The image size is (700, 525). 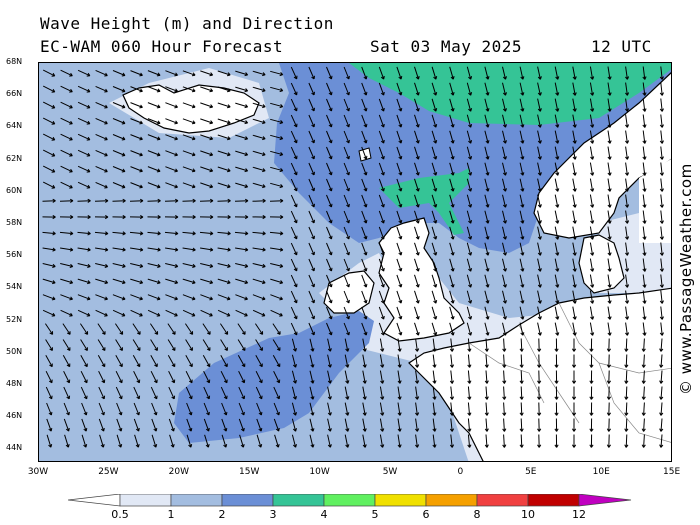 What do you see at coordinates (162, 46) in the screenshot?
I see `forecast-model: EC-WAM 060 Hour Forecast` at bounding box center [162, 46].